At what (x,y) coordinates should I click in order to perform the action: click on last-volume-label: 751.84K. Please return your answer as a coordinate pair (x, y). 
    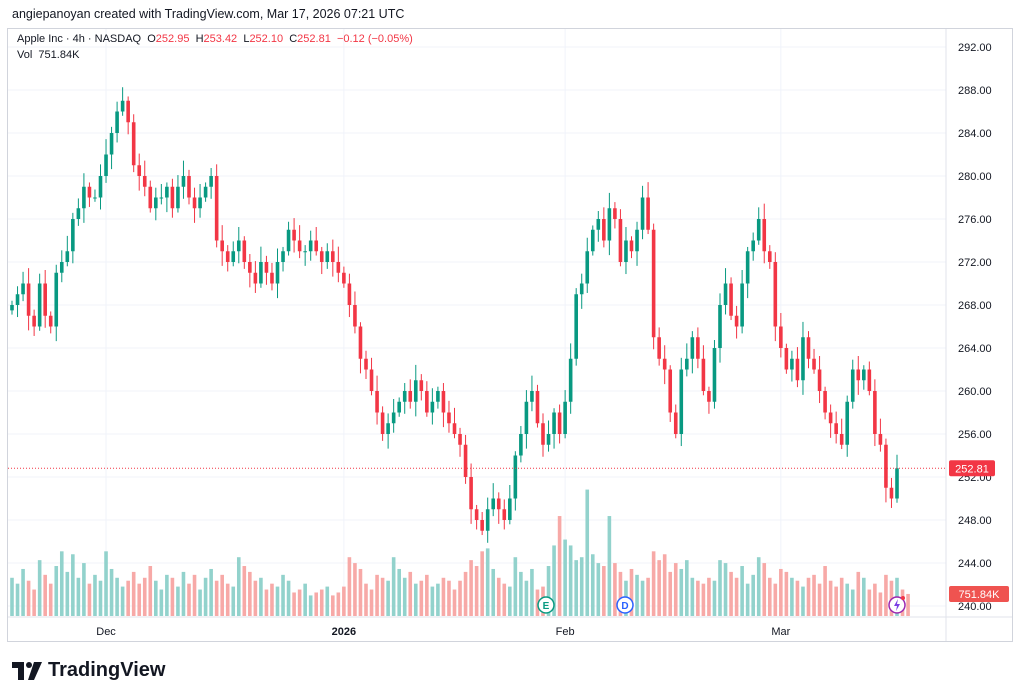
    Looking at the image, I should click on (980, 595).